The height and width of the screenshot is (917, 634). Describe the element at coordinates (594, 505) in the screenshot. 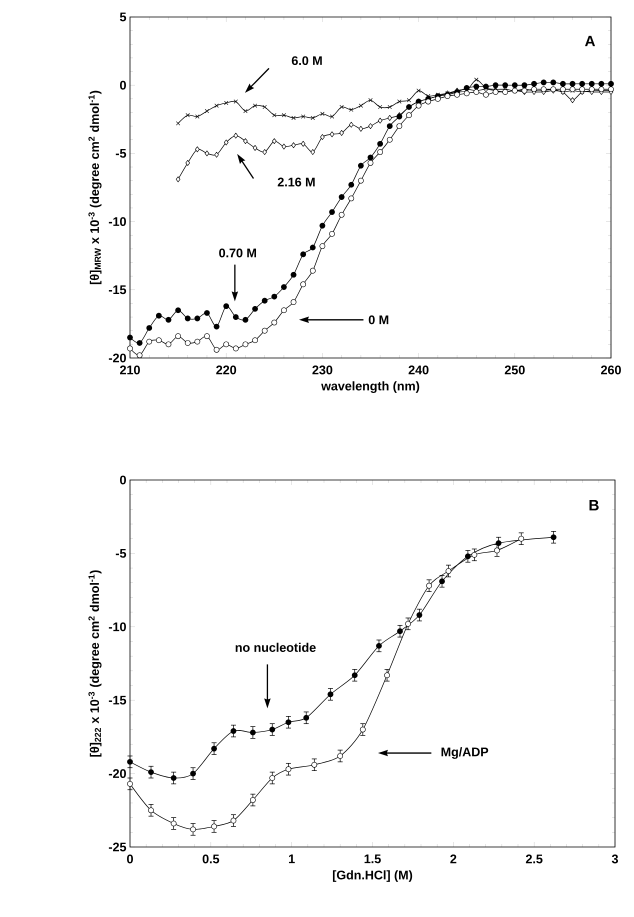

I see `text: B` at that location.